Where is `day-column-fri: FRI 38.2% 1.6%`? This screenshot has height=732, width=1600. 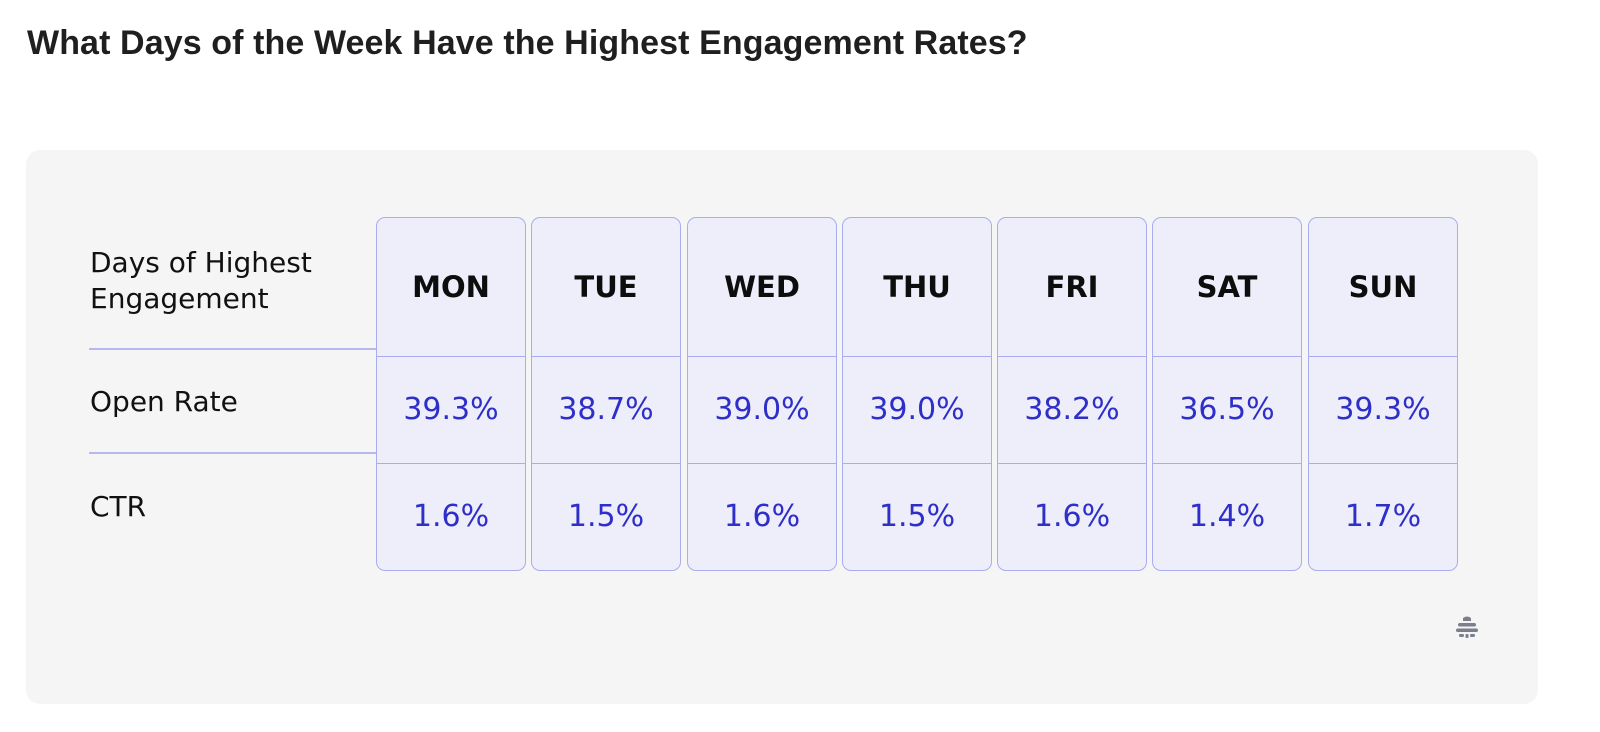 day-column-fri: FRI 38.2% 1.6% is located at coordinates (1072, 394).